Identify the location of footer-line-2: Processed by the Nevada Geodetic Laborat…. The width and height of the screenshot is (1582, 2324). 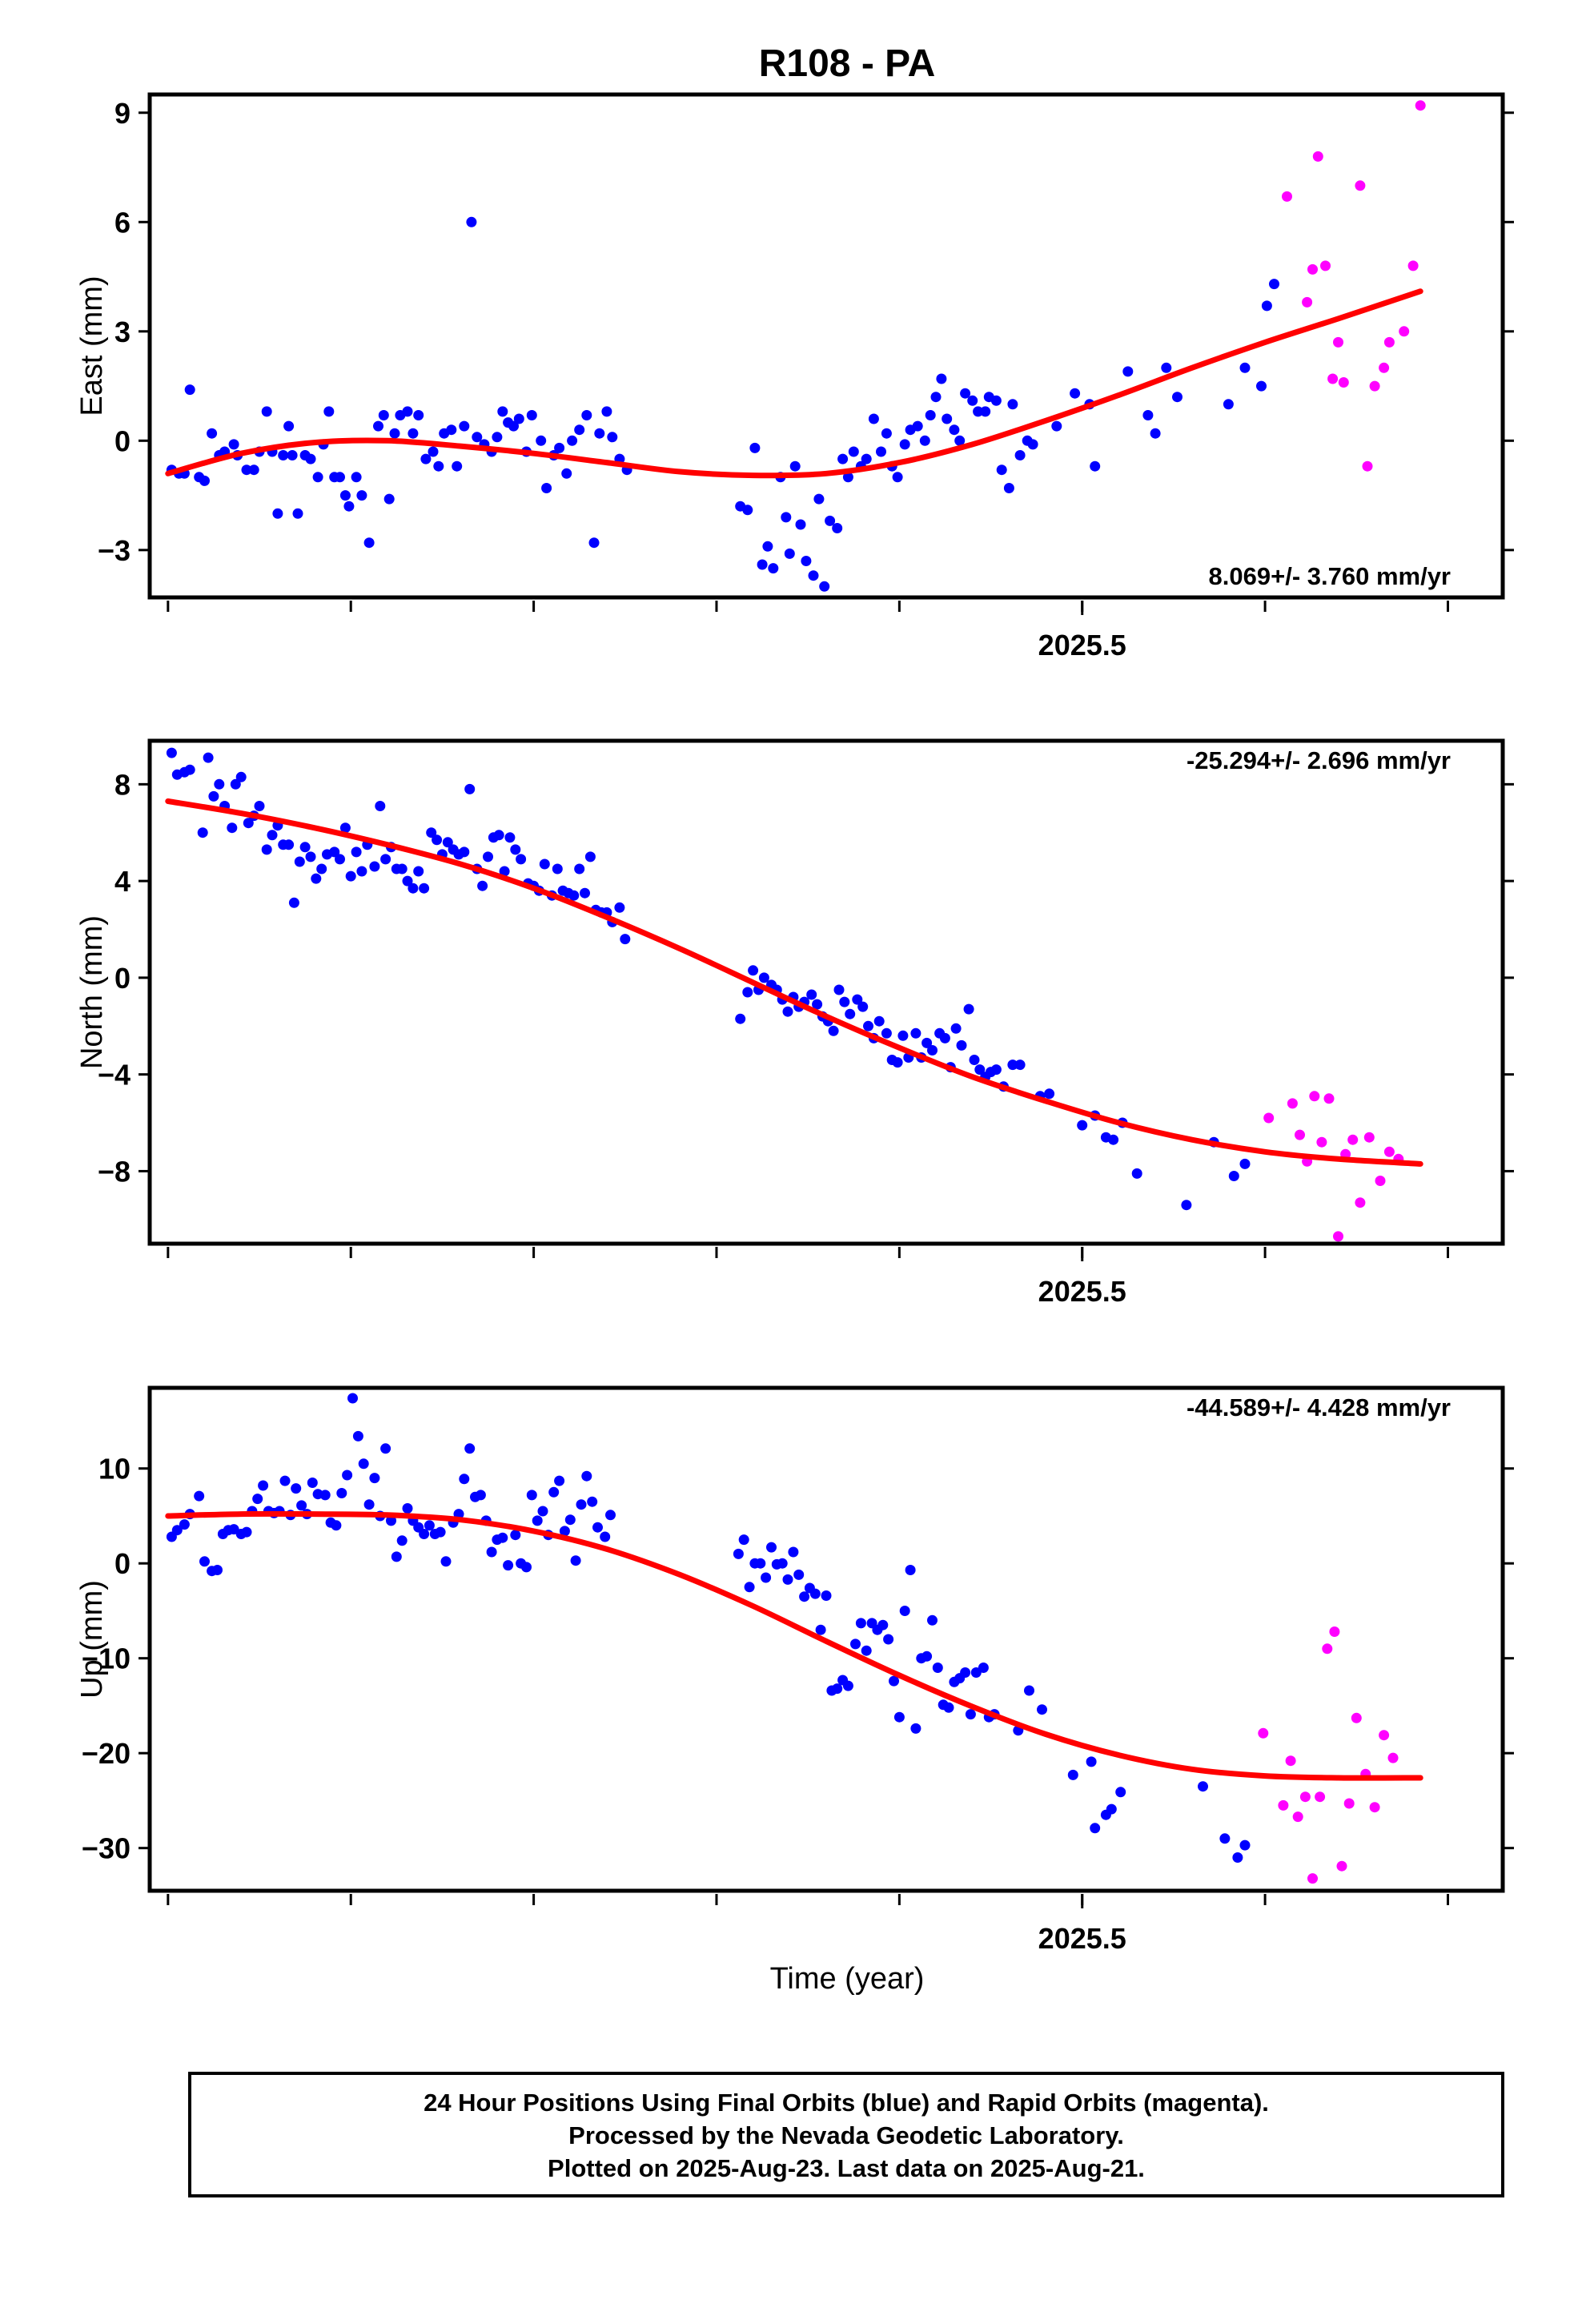
(846, 2135).